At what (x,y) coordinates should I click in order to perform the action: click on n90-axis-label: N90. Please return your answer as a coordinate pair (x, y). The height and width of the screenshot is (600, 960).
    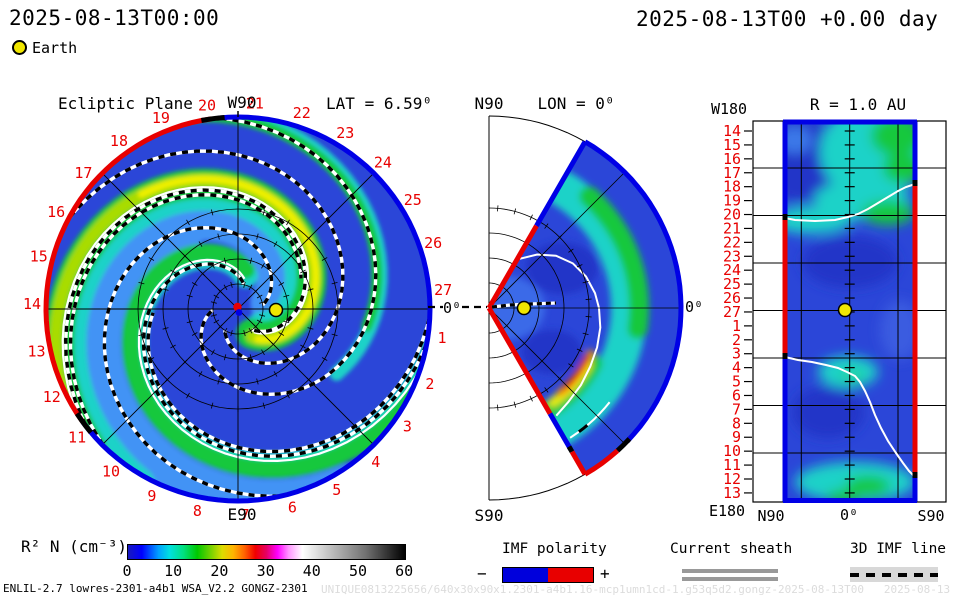
    Looking at the image, I should click on (770, 516).